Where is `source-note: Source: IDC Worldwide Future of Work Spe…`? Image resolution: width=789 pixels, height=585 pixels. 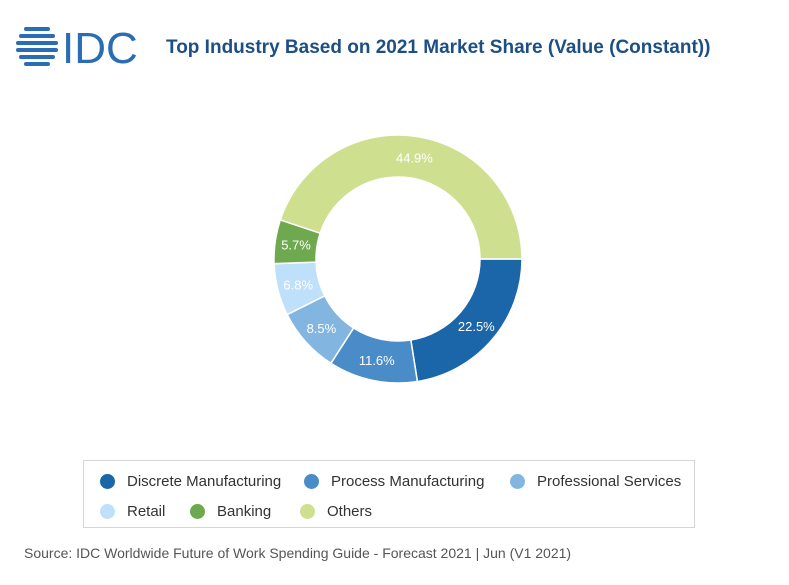 source-note: Source: IDC Worldwide Future of Work Spe… is located at coordinates (298, 553).